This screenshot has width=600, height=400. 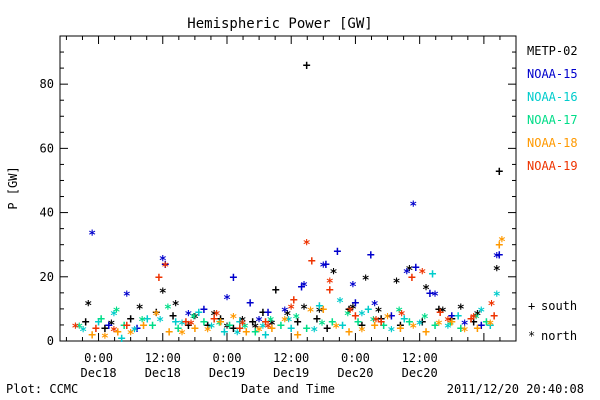 What do you see at coordinates (47, 213) in the screenshot?
I see `y-tick-label: 40` at bounding box center [47, 213].